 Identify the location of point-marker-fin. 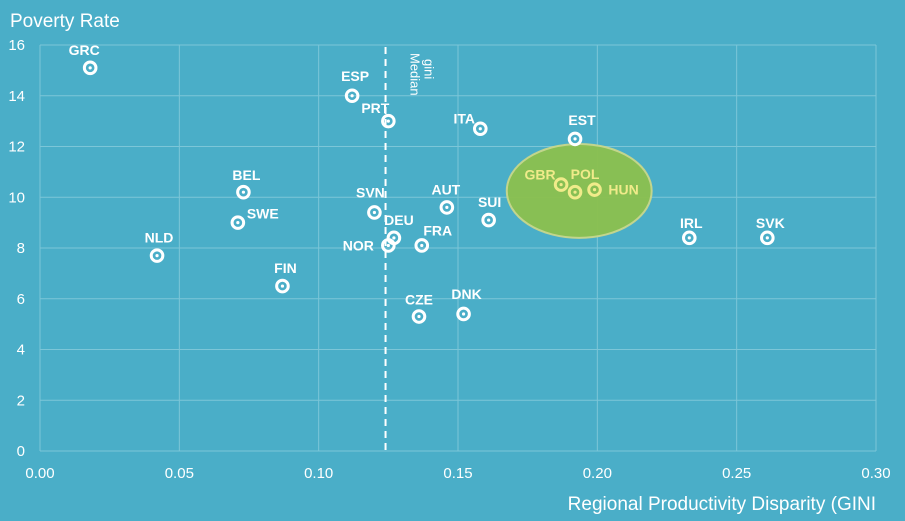
(282, 286).